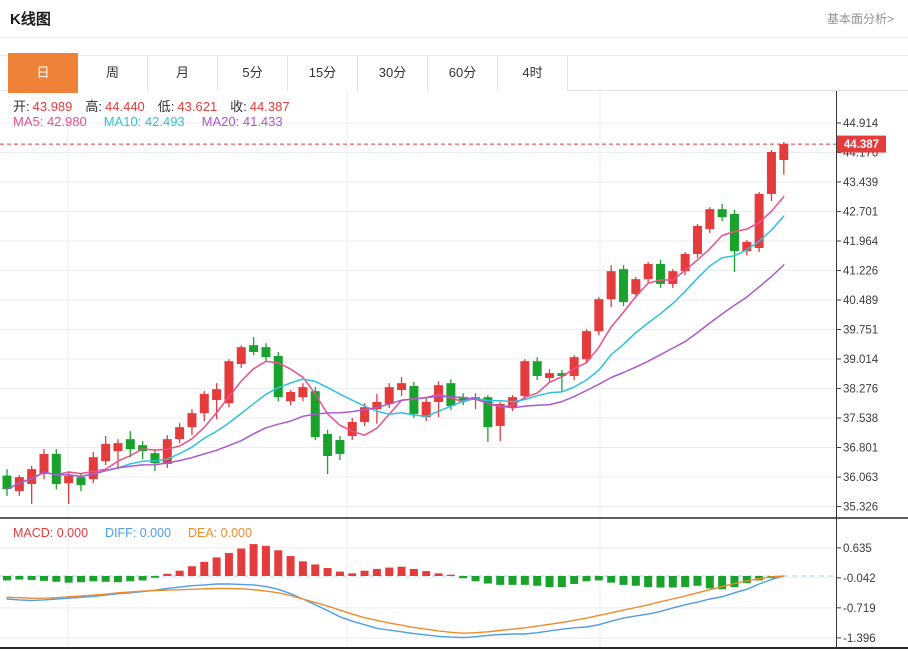  Describe the element at coordinates (859, 639) in the screenshot. I see `svg-text: -1.396` at that location.